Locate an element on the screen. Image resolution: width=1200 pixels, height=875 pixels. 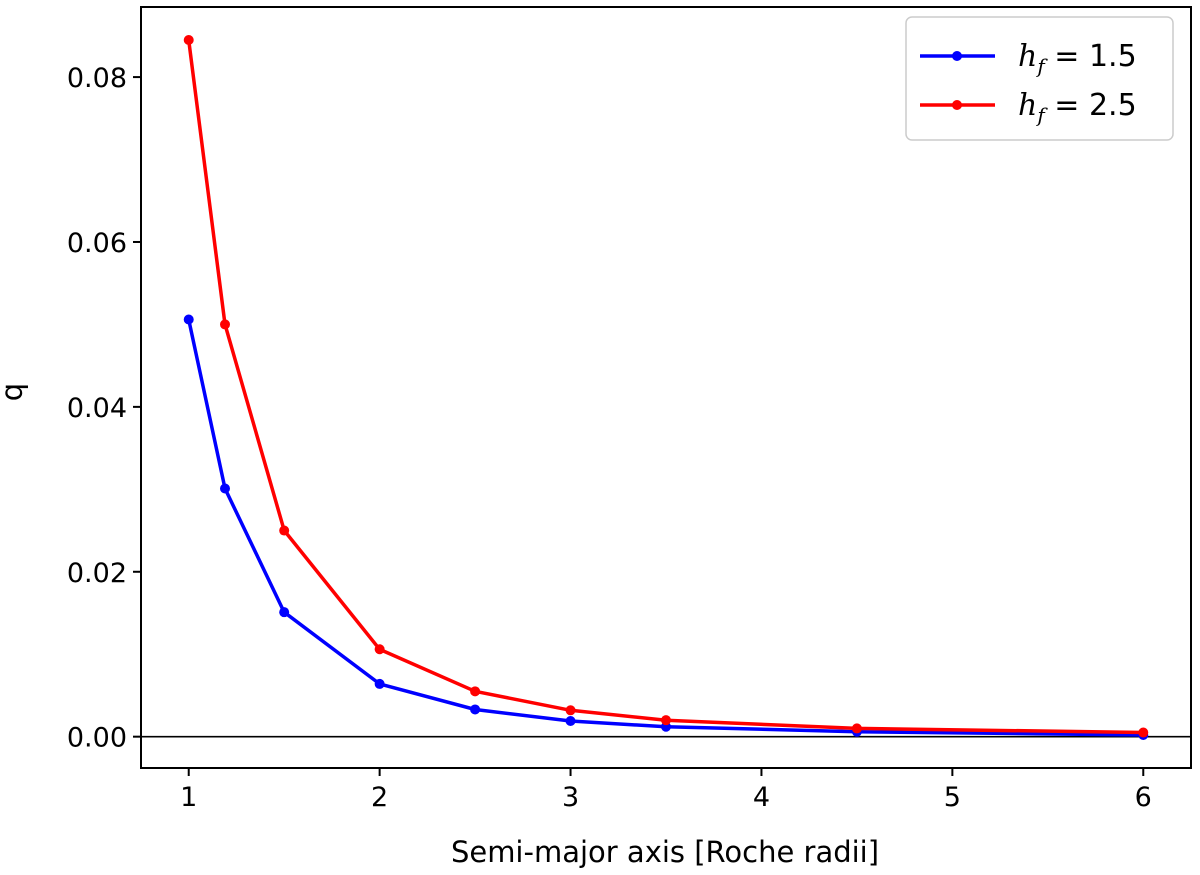
legend-box is located at coordinates (1039, 78).